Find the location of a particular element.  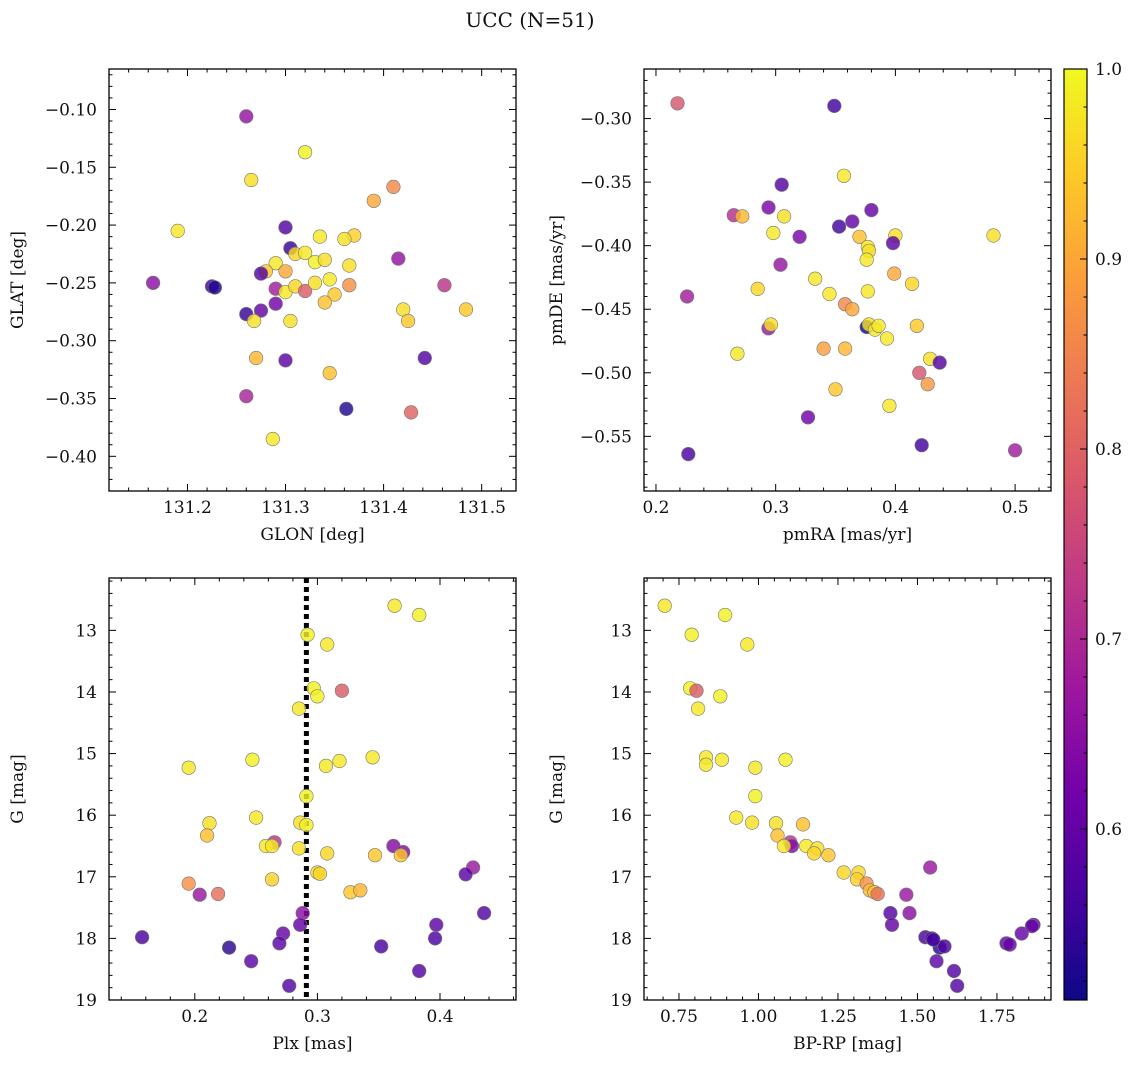

points-pmra-pmde is located at coordinates (846, 279).